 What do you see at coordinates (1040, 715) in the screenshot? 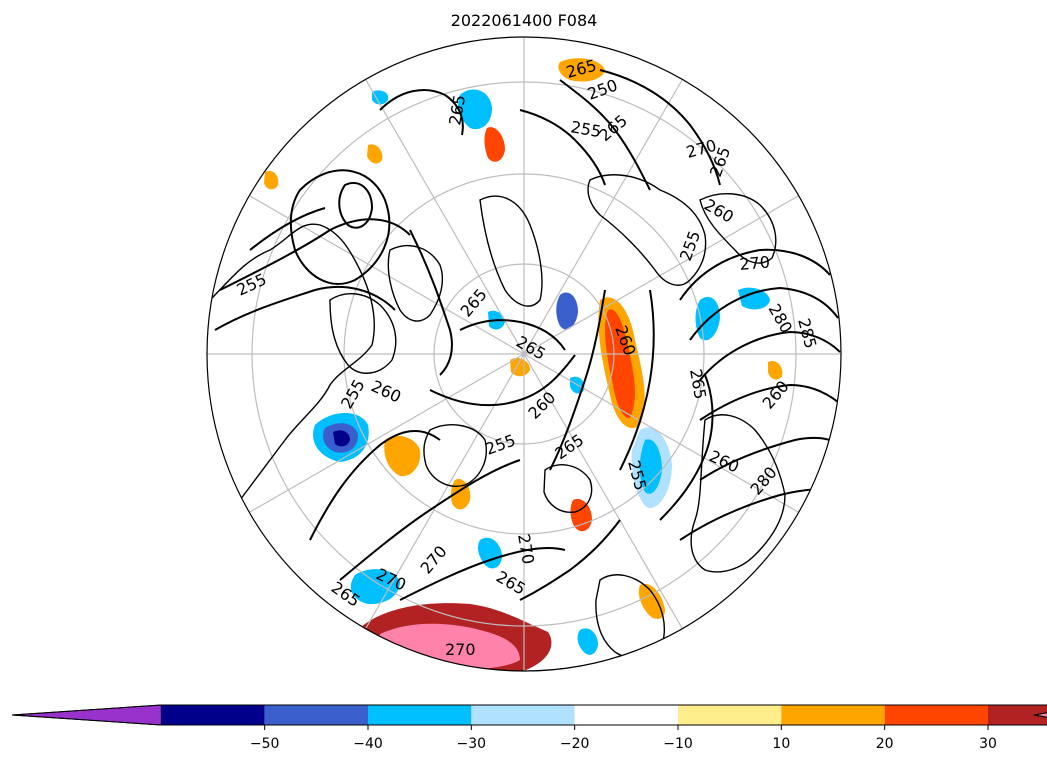
I see `colorbar-segment-max-extend` at bounding box center [1040, 715].